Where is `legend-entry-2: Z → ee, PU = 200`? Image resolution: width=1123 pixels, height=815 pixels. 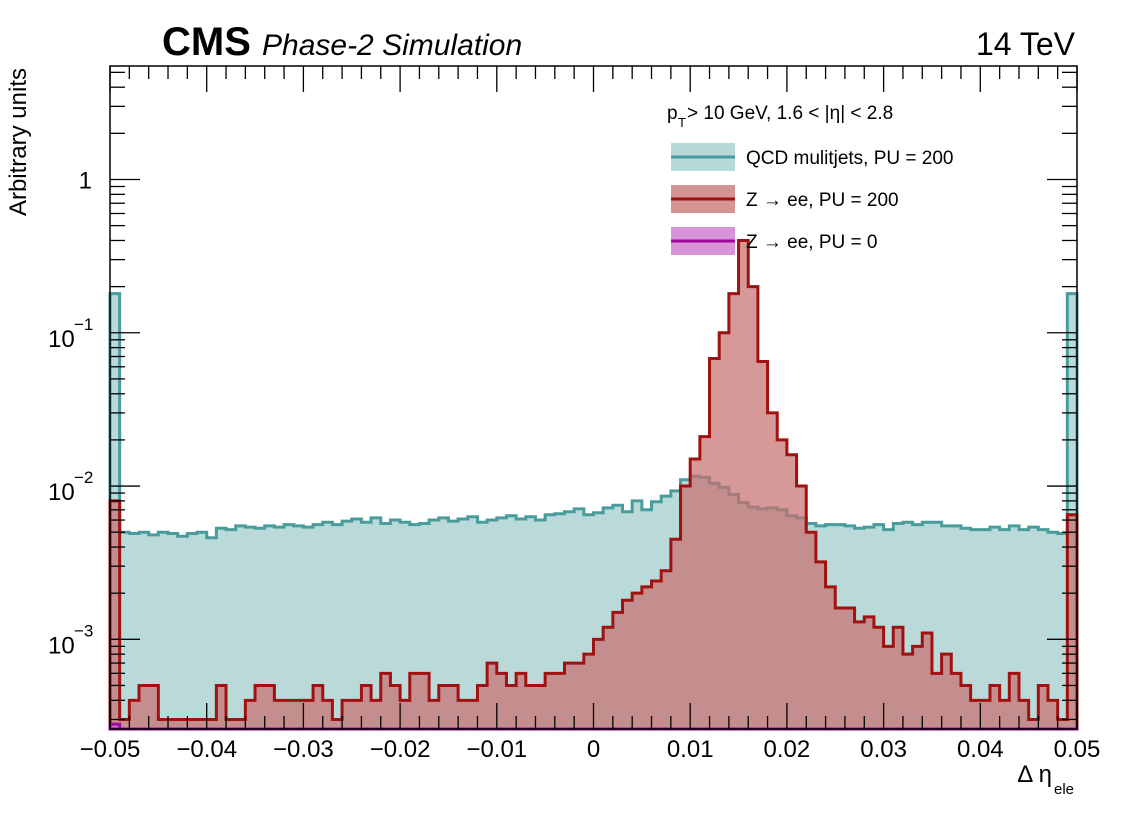
legend-entry-2: Z → ee, PU = 200 is located at coordinates (785, 199).